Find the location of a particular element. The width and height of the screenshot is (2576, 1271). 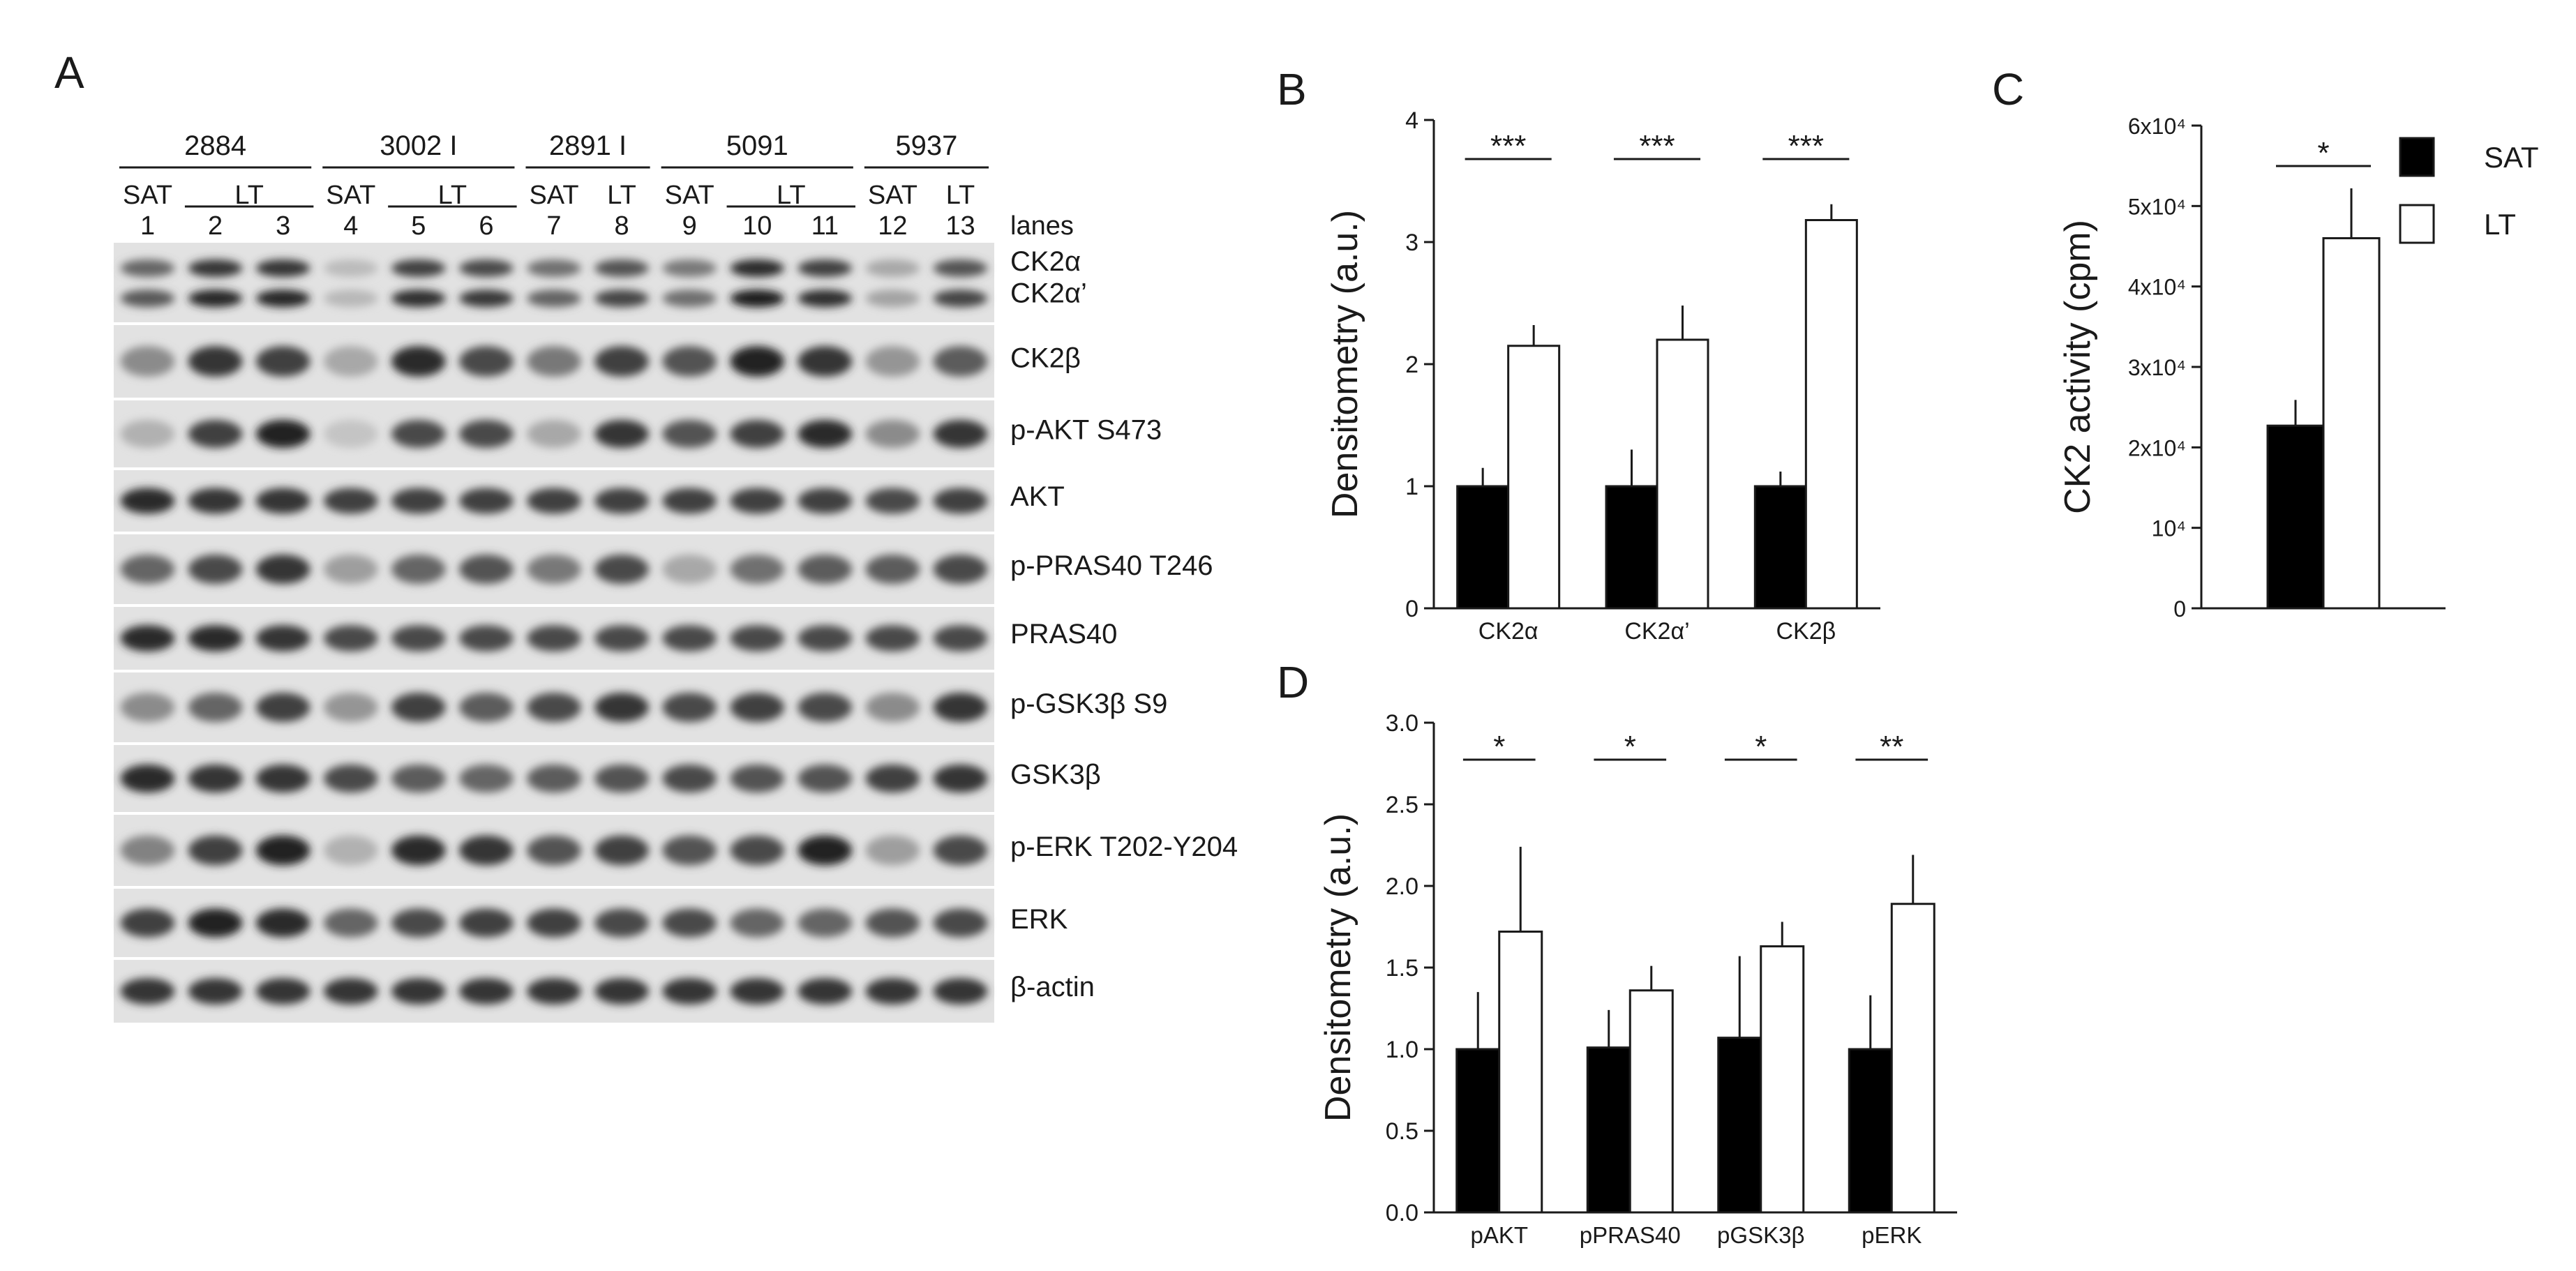

patient-id-label: 5937 is located at coordinates (926, 146).